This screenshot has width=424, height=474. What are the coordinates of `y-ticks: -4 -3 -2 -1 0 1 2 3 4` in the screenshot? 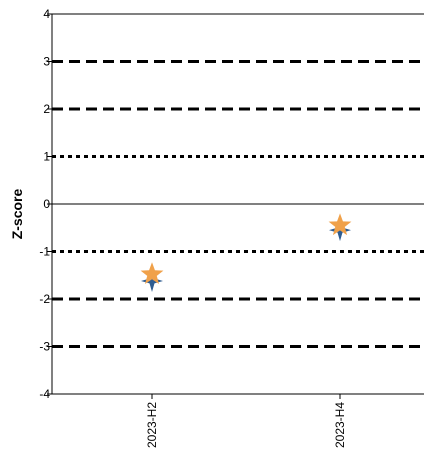 It's located at (45, 204).